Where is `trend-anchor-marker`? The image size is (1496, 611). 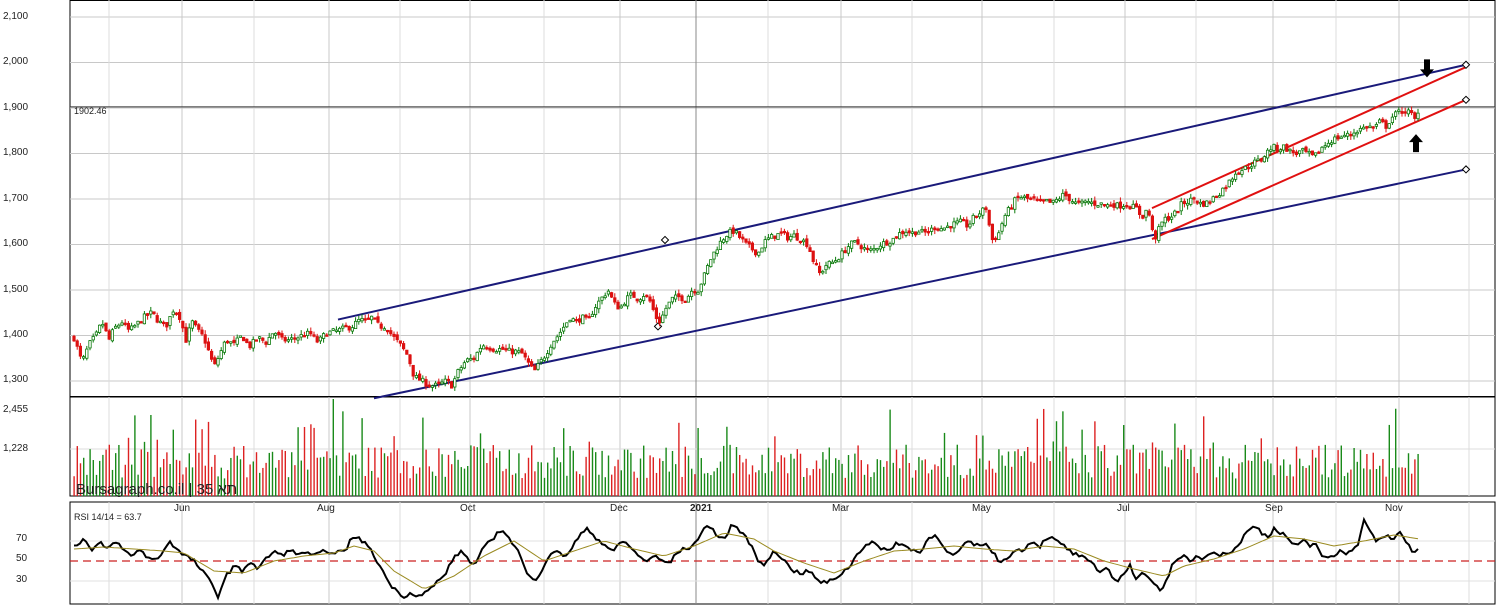
trend-anchor-marker is located at coordinates (665, 240).